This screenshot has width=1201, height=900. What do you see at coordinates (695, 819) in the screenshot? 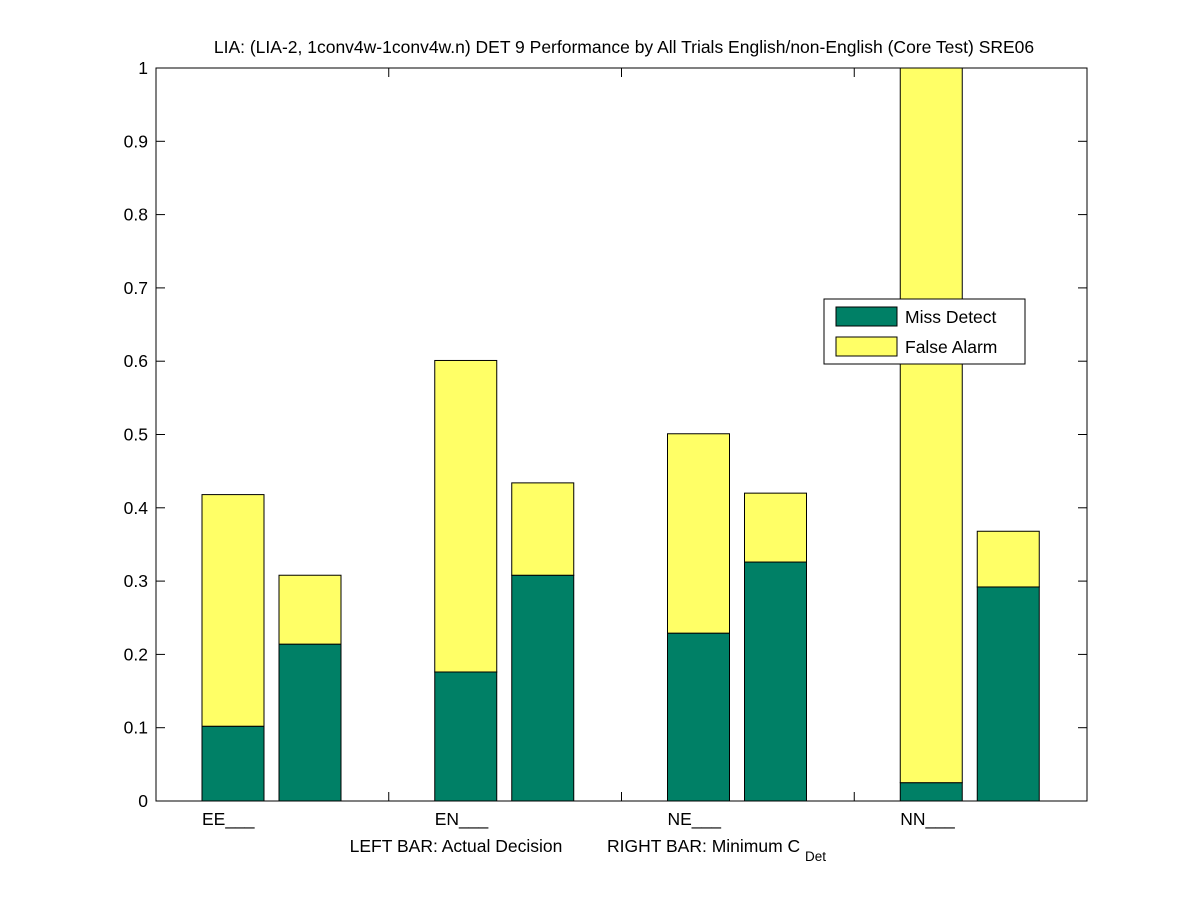
I see `x-tick-label-ne: NE___` at bounding box center [695, 819].